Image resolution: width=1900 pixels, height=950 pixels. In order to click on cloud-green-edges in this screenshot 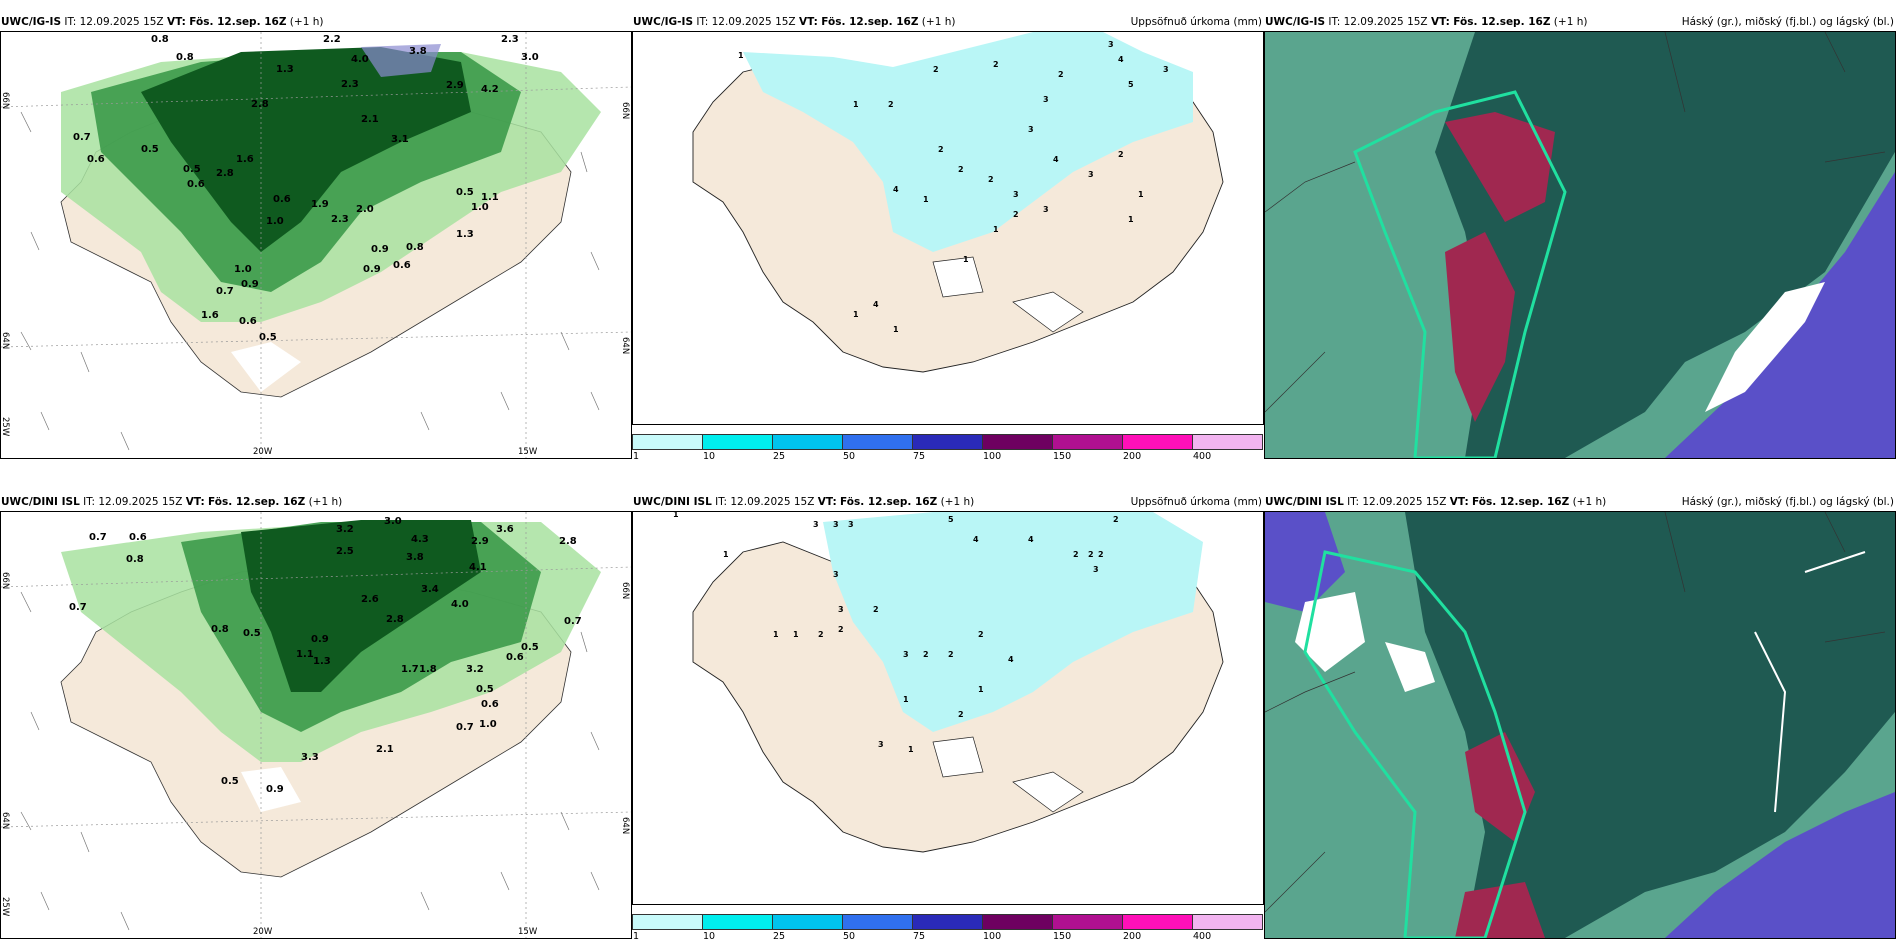, I will do `click(1415, 744)`.